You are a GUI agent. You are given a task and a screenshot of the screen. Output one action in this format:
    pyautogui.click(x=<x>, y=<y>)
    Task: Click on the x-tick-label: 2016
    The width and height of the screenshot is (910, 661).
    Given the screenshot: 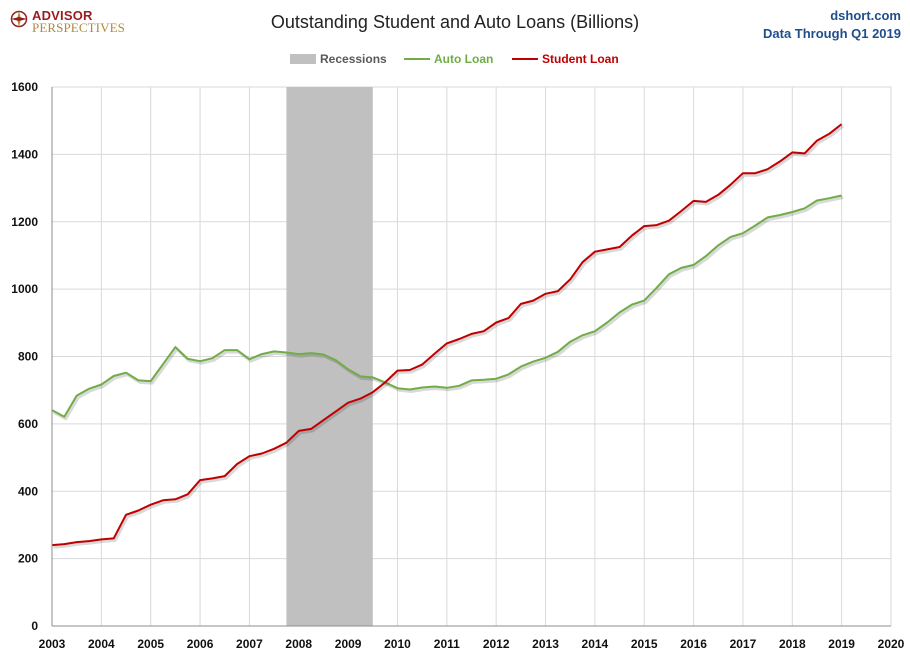 What is the action you would take?
    pyautogui.click(x=693, y=644)
    